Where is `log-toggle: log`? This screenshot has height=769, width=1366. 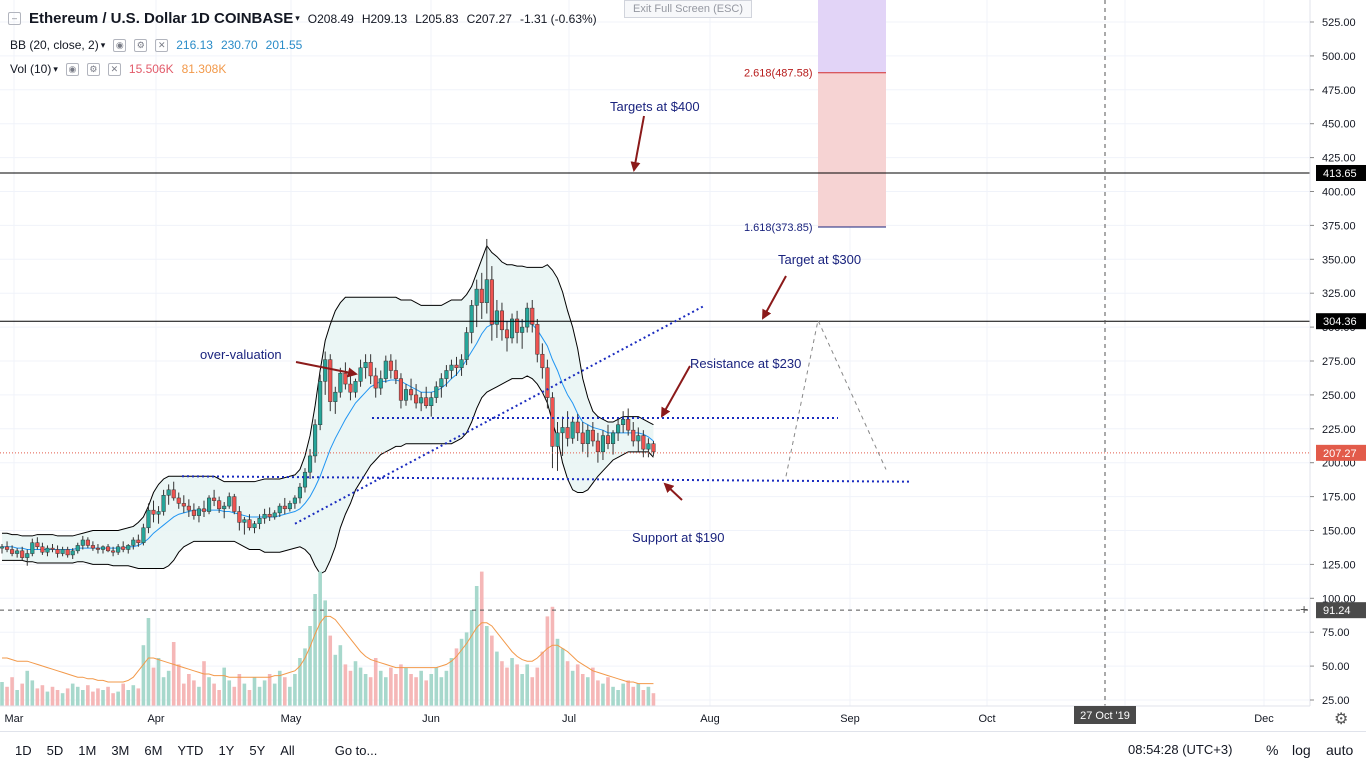
log-toggle: log is located at coordinates (1301, 750).